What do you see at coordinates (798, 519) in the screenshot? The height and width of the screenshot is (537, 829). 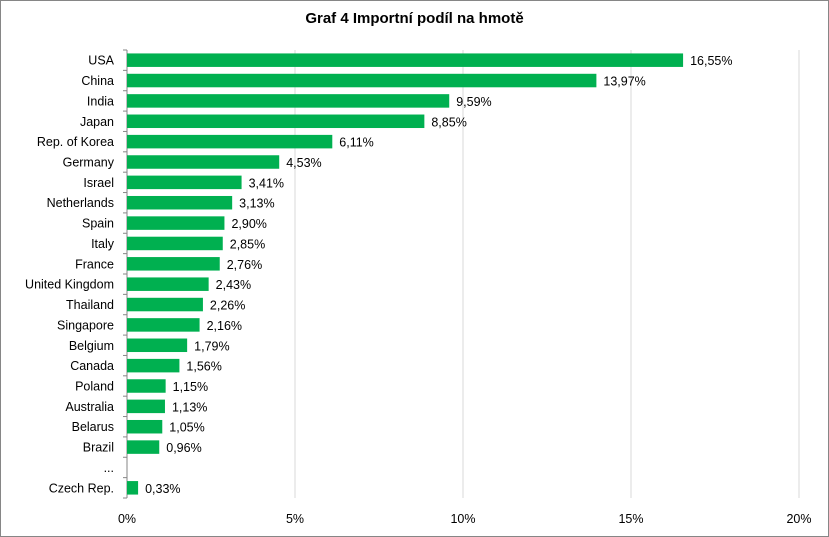 I see `x-tick-label: 20%` at bounding box center [798, 519].